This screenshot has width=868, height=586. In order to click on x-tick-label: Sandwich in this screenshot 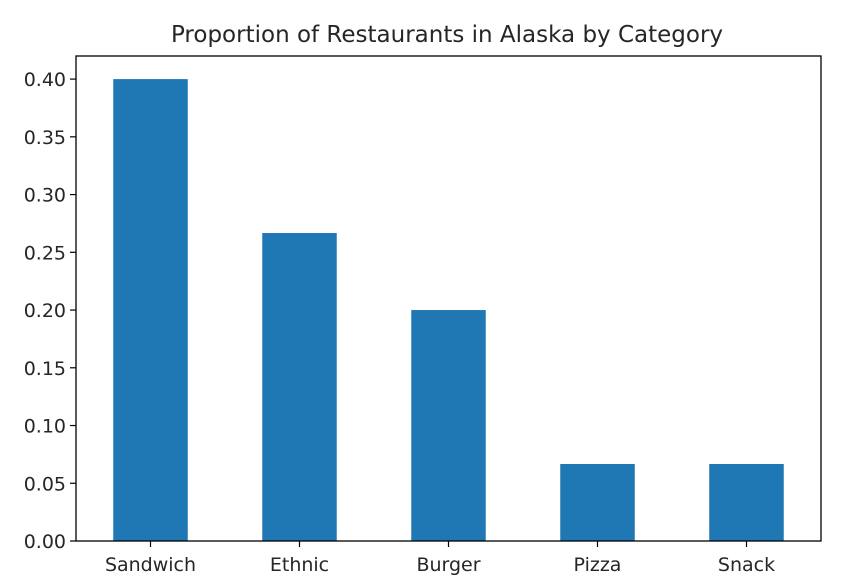, I will do `click(150, 565)`.